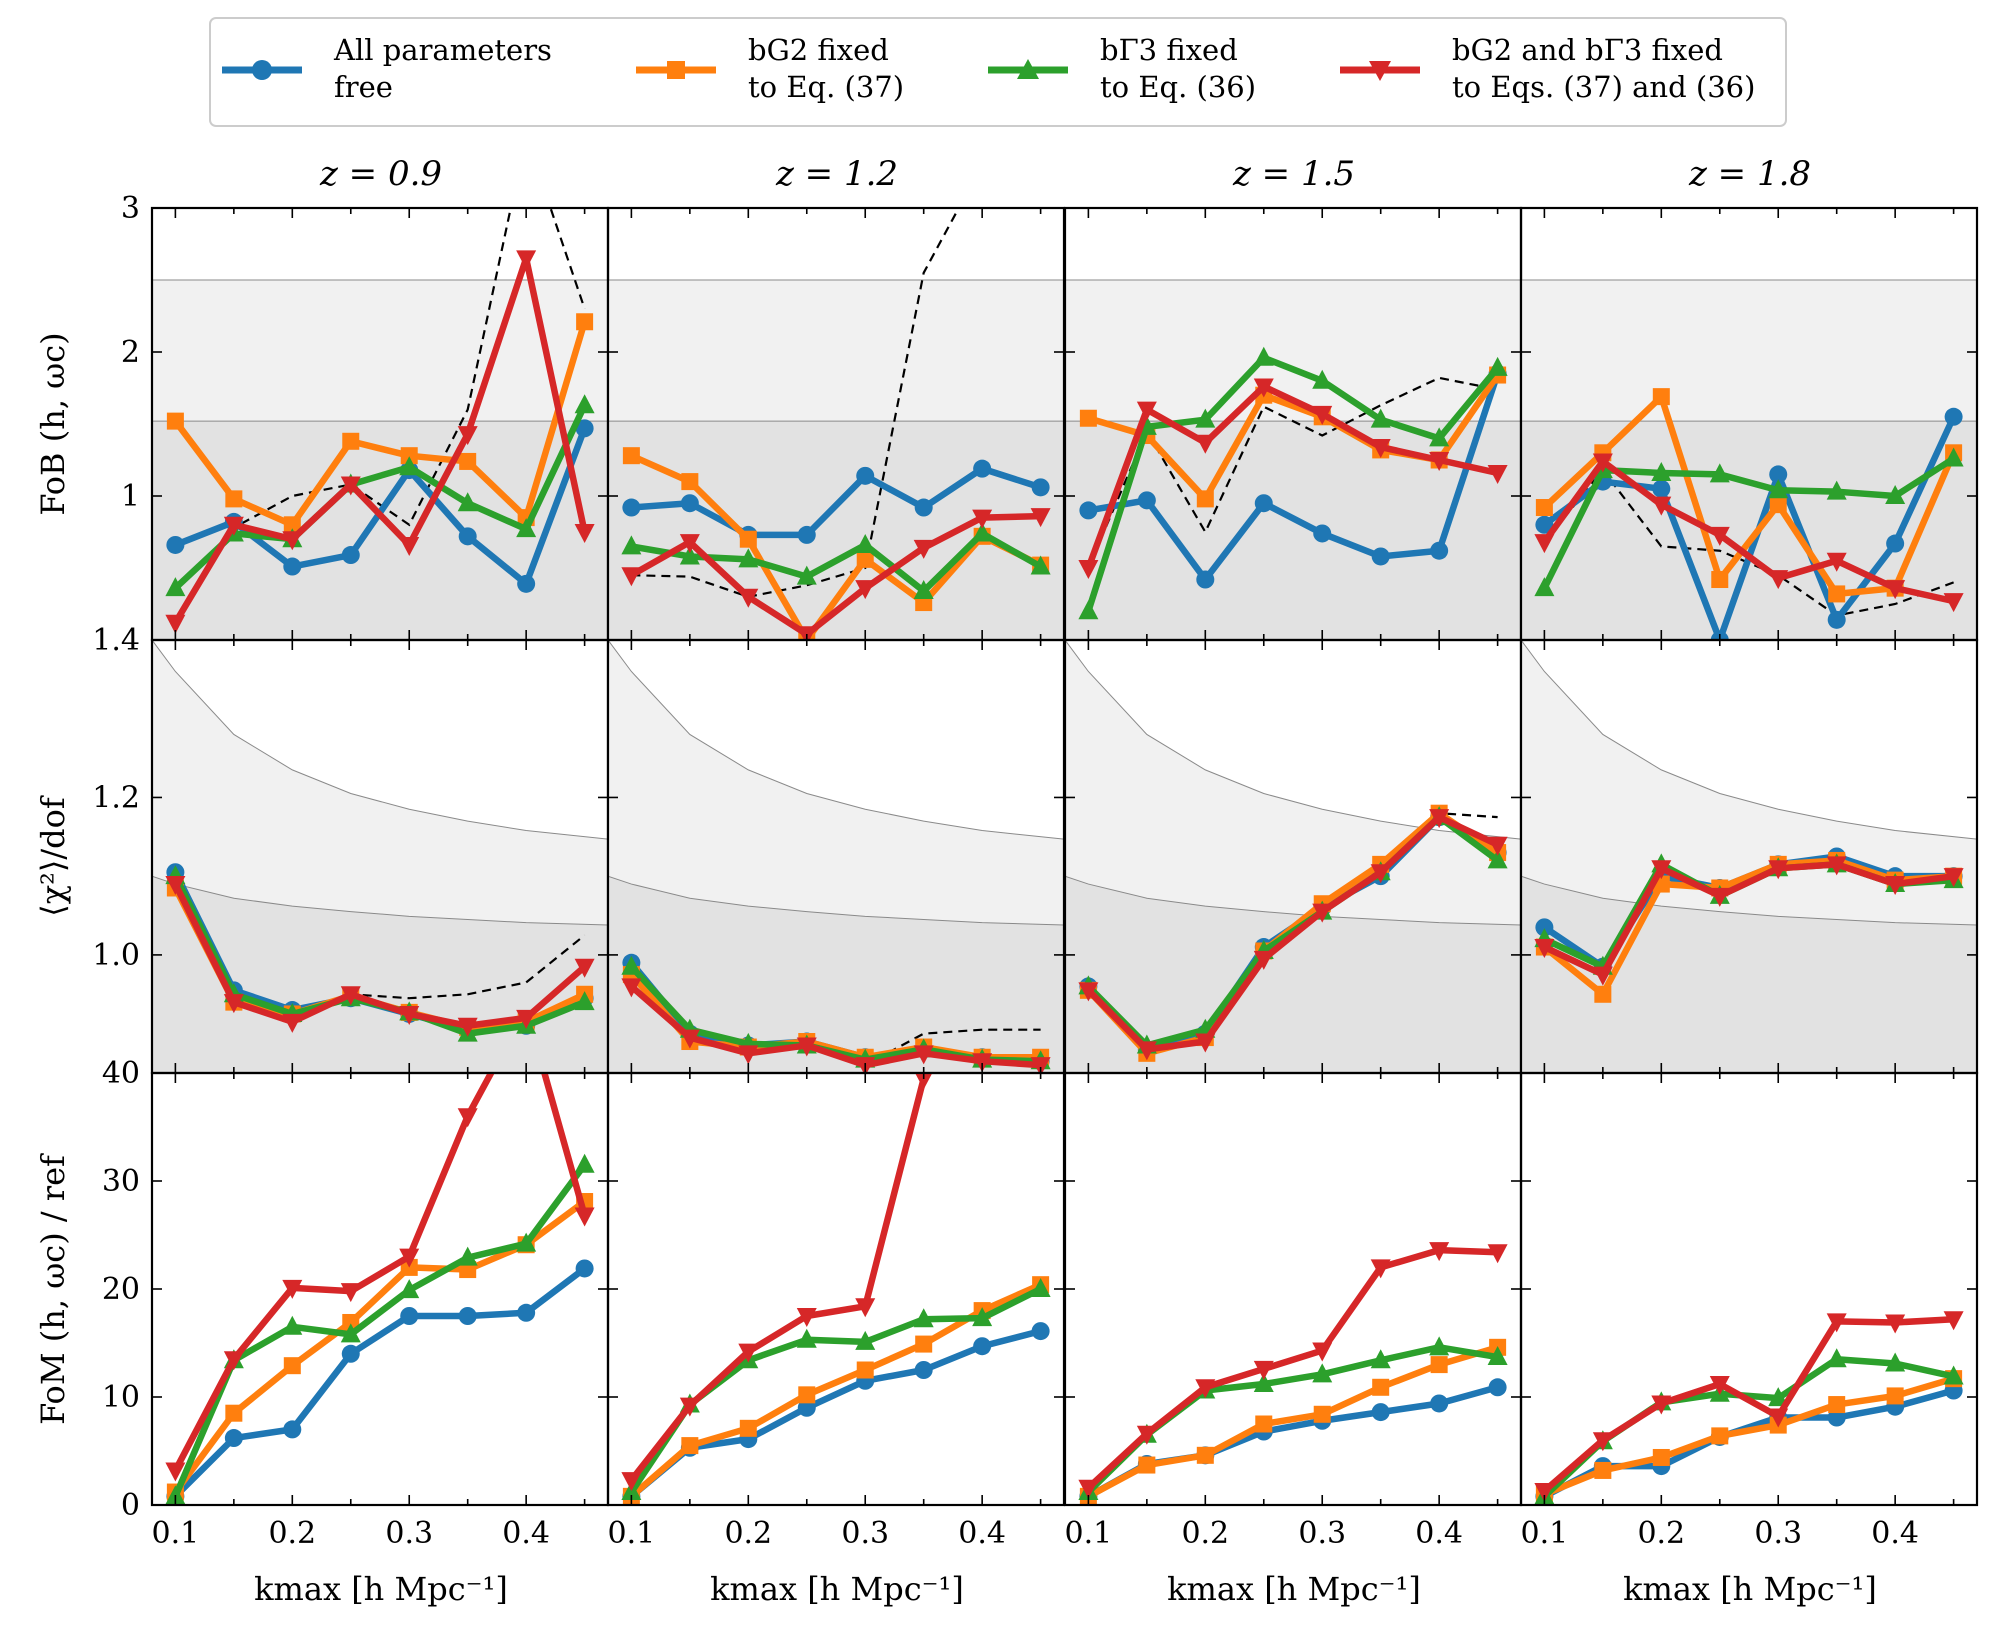 This screenshot has width=1994, height=1633. What do you see at coordinates (380, 174) in the screenshot?
I see `column-title-z09: z = 0.9` at bounding box center [380, 174].